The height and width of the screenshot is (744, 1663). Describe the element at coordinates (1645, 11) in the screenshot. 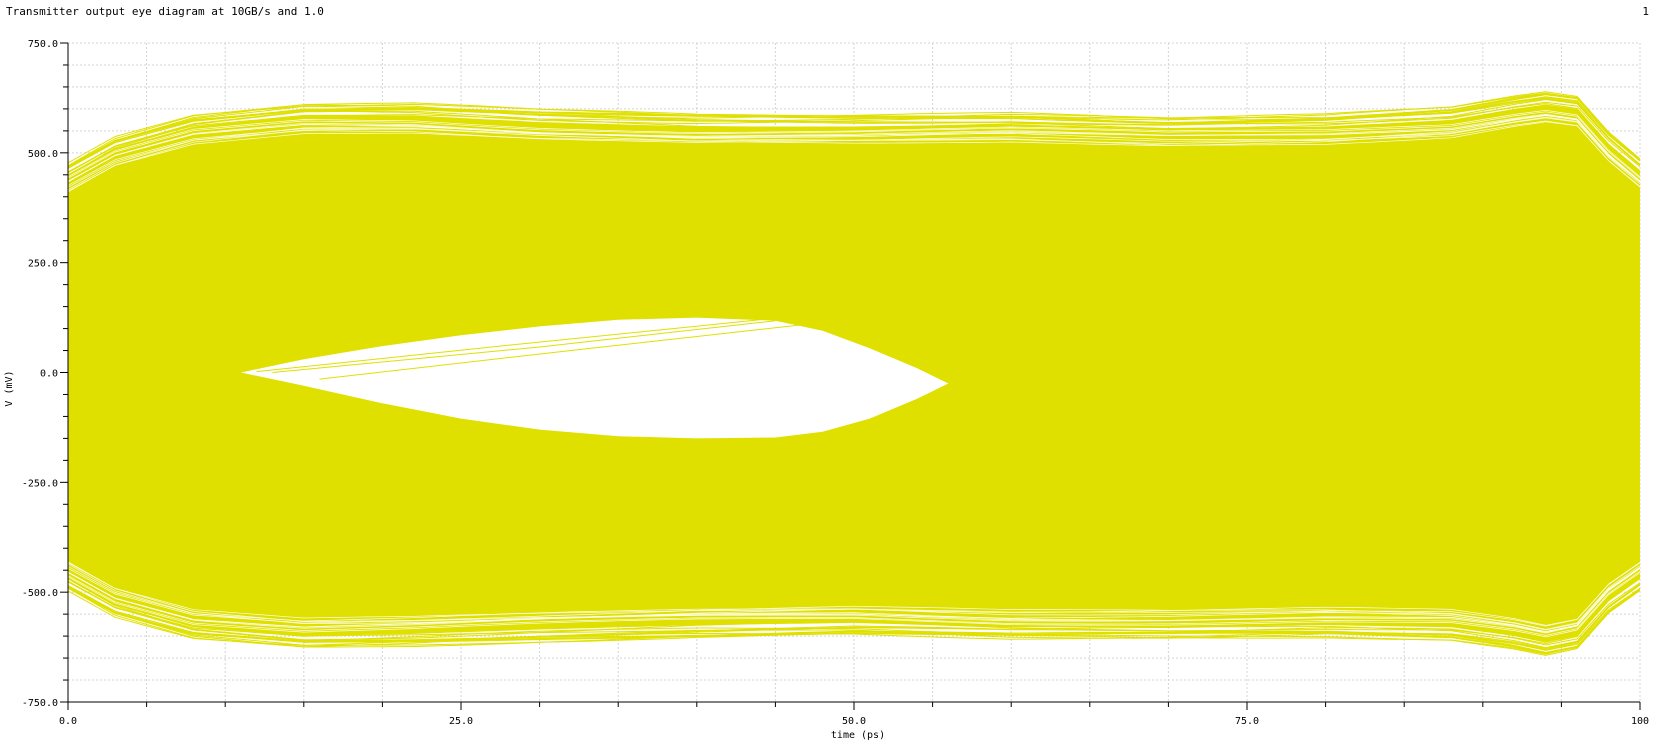

I see `page-number: 1` at that location.